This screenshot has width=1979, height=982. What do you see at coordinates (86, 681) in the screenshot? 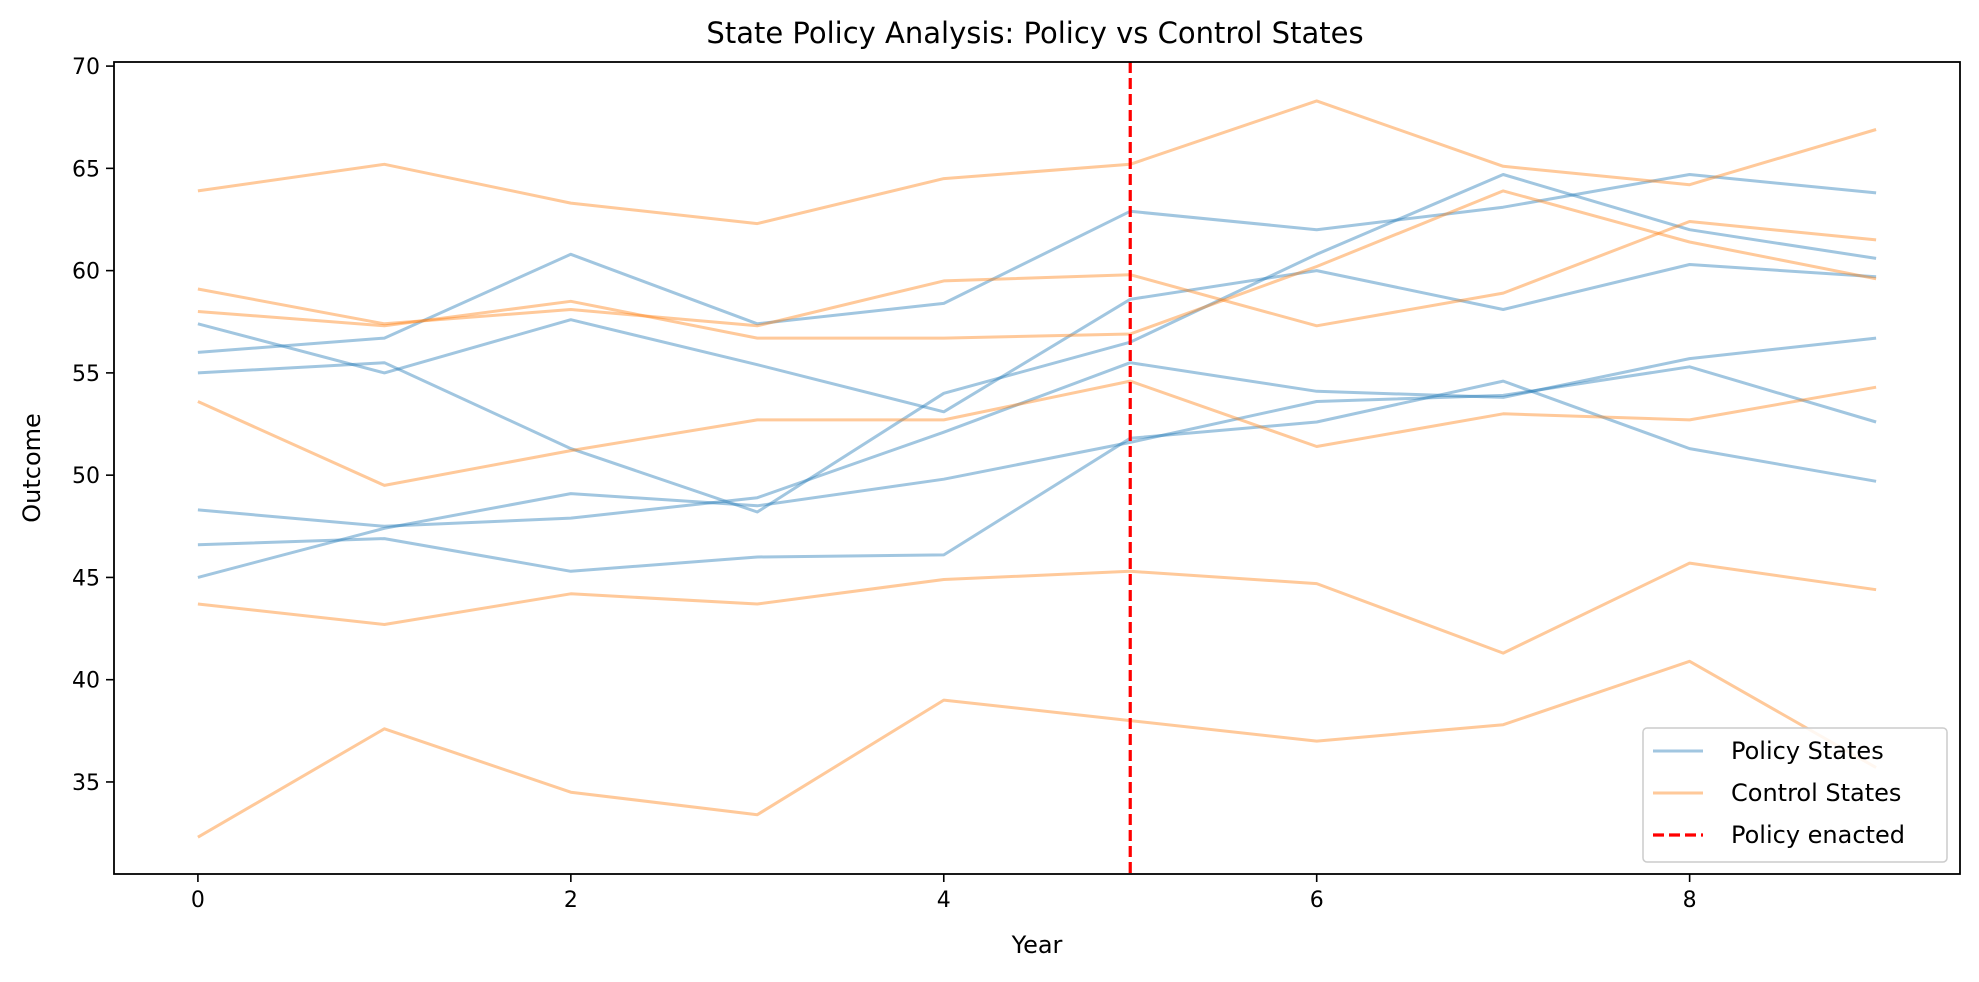
I see `y-tick-label: 40` at bounding box center [86, 681].